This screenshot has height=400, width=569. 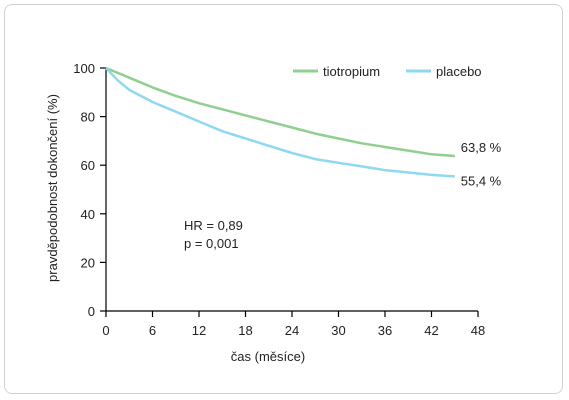 What do you see at coordinates (338, 330) in the screenshot?
I see `x-tick-label: 30` at bounding box center [338, 330].